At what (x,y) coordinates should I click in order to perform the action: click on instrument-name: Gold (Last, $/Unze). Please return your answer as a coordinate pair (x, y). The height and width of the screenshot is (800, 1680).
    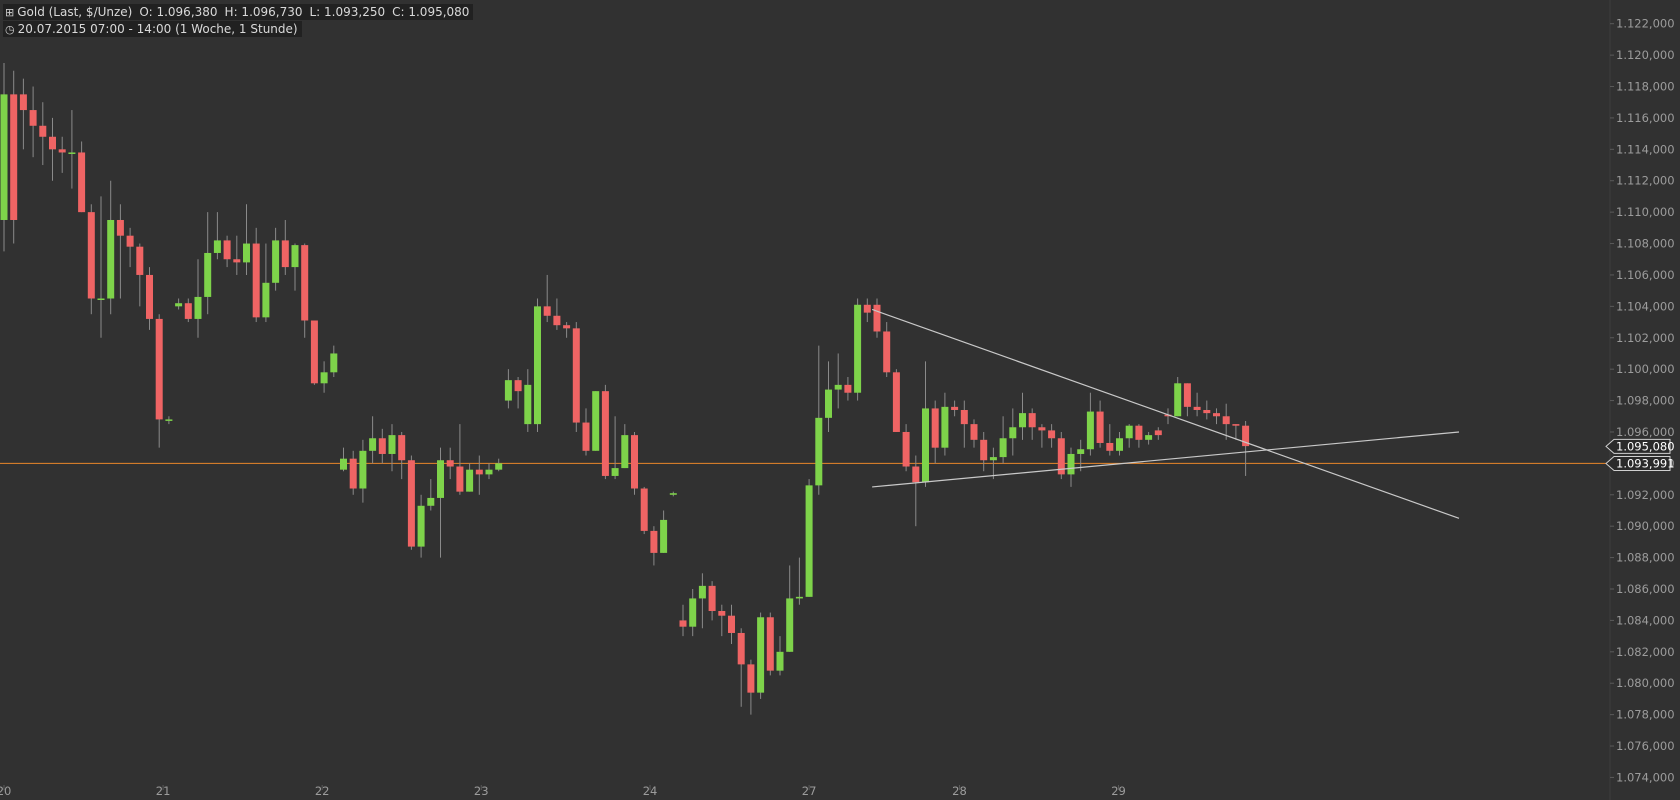
    Looking at the image, I should click on (75, 12).